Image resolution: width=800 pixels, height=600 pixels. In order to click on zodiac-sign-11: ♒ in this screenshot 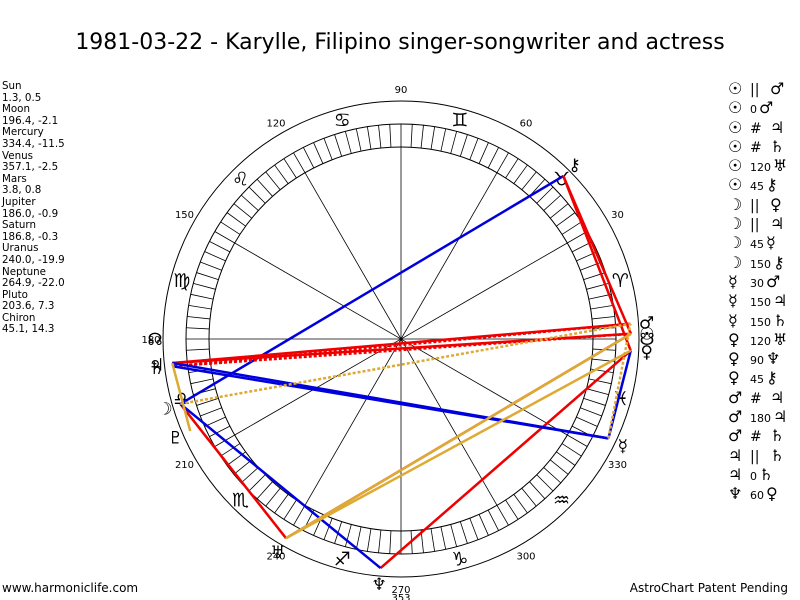, I will do `click(561, 501)`.